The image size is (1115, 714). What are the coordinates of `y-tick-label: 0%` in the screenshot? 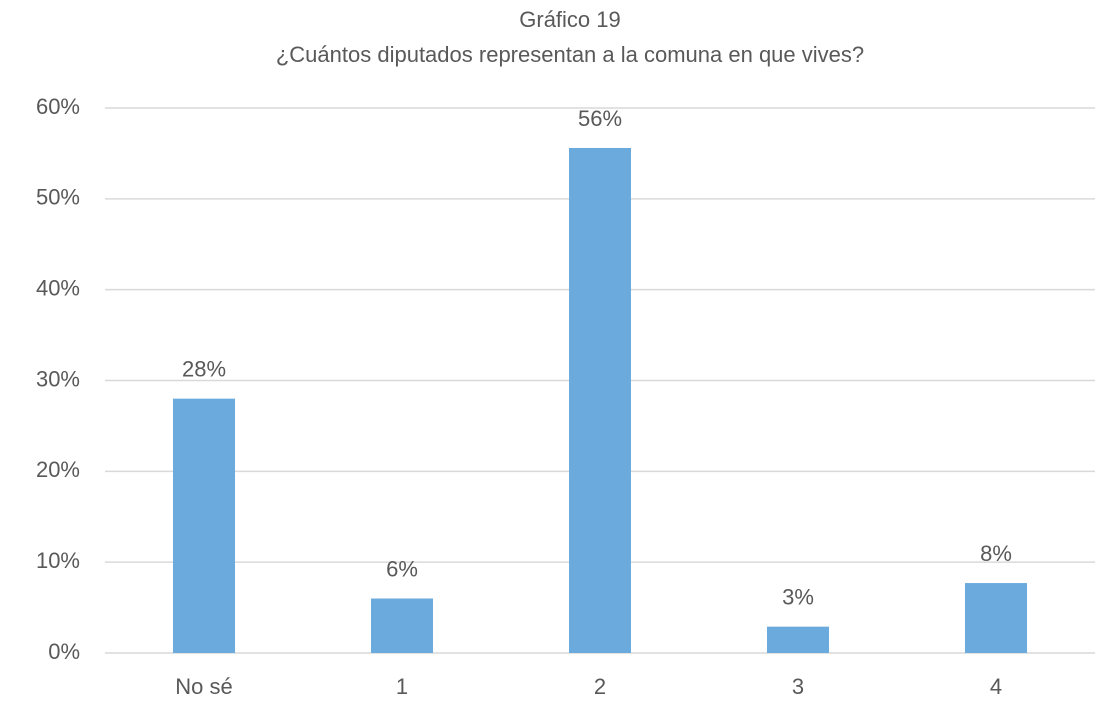 It's located at (64, 651).